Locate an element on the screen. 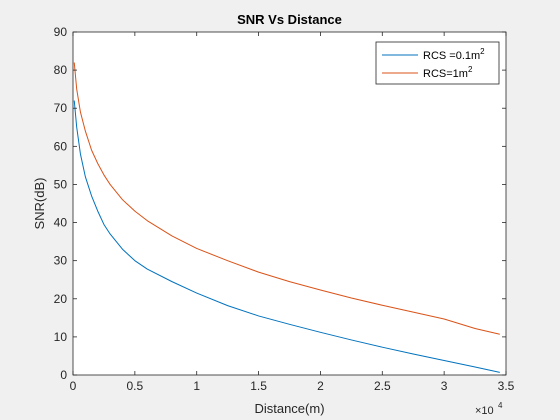 The image size is (560, 420). y-tick-label-1: 10 is located at coordinates (61, 337).